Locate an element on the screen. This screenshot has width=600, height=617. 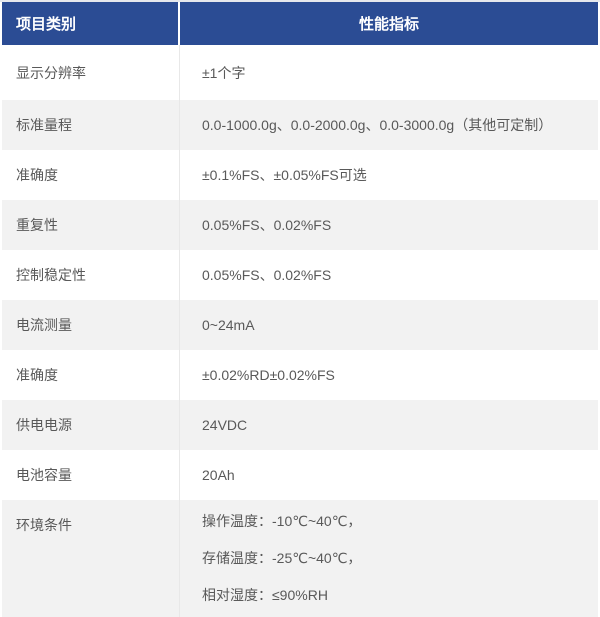
row-value-text: 相对湿度：≤90%RH is located at coordinates (265, 595).